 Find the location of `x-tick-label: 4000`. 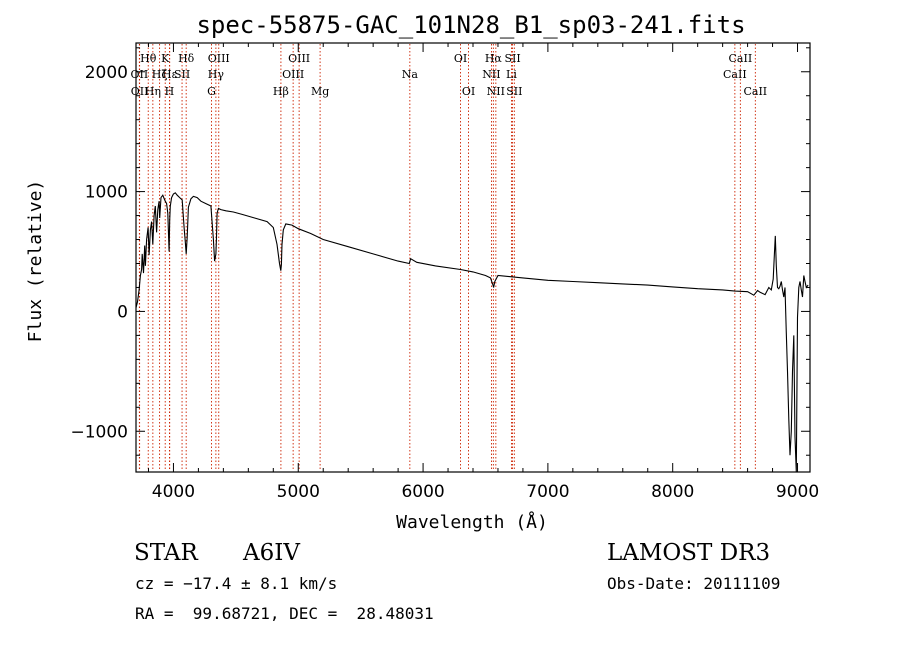

x-tick-label: 4000 is located at coordinates (173, 492).